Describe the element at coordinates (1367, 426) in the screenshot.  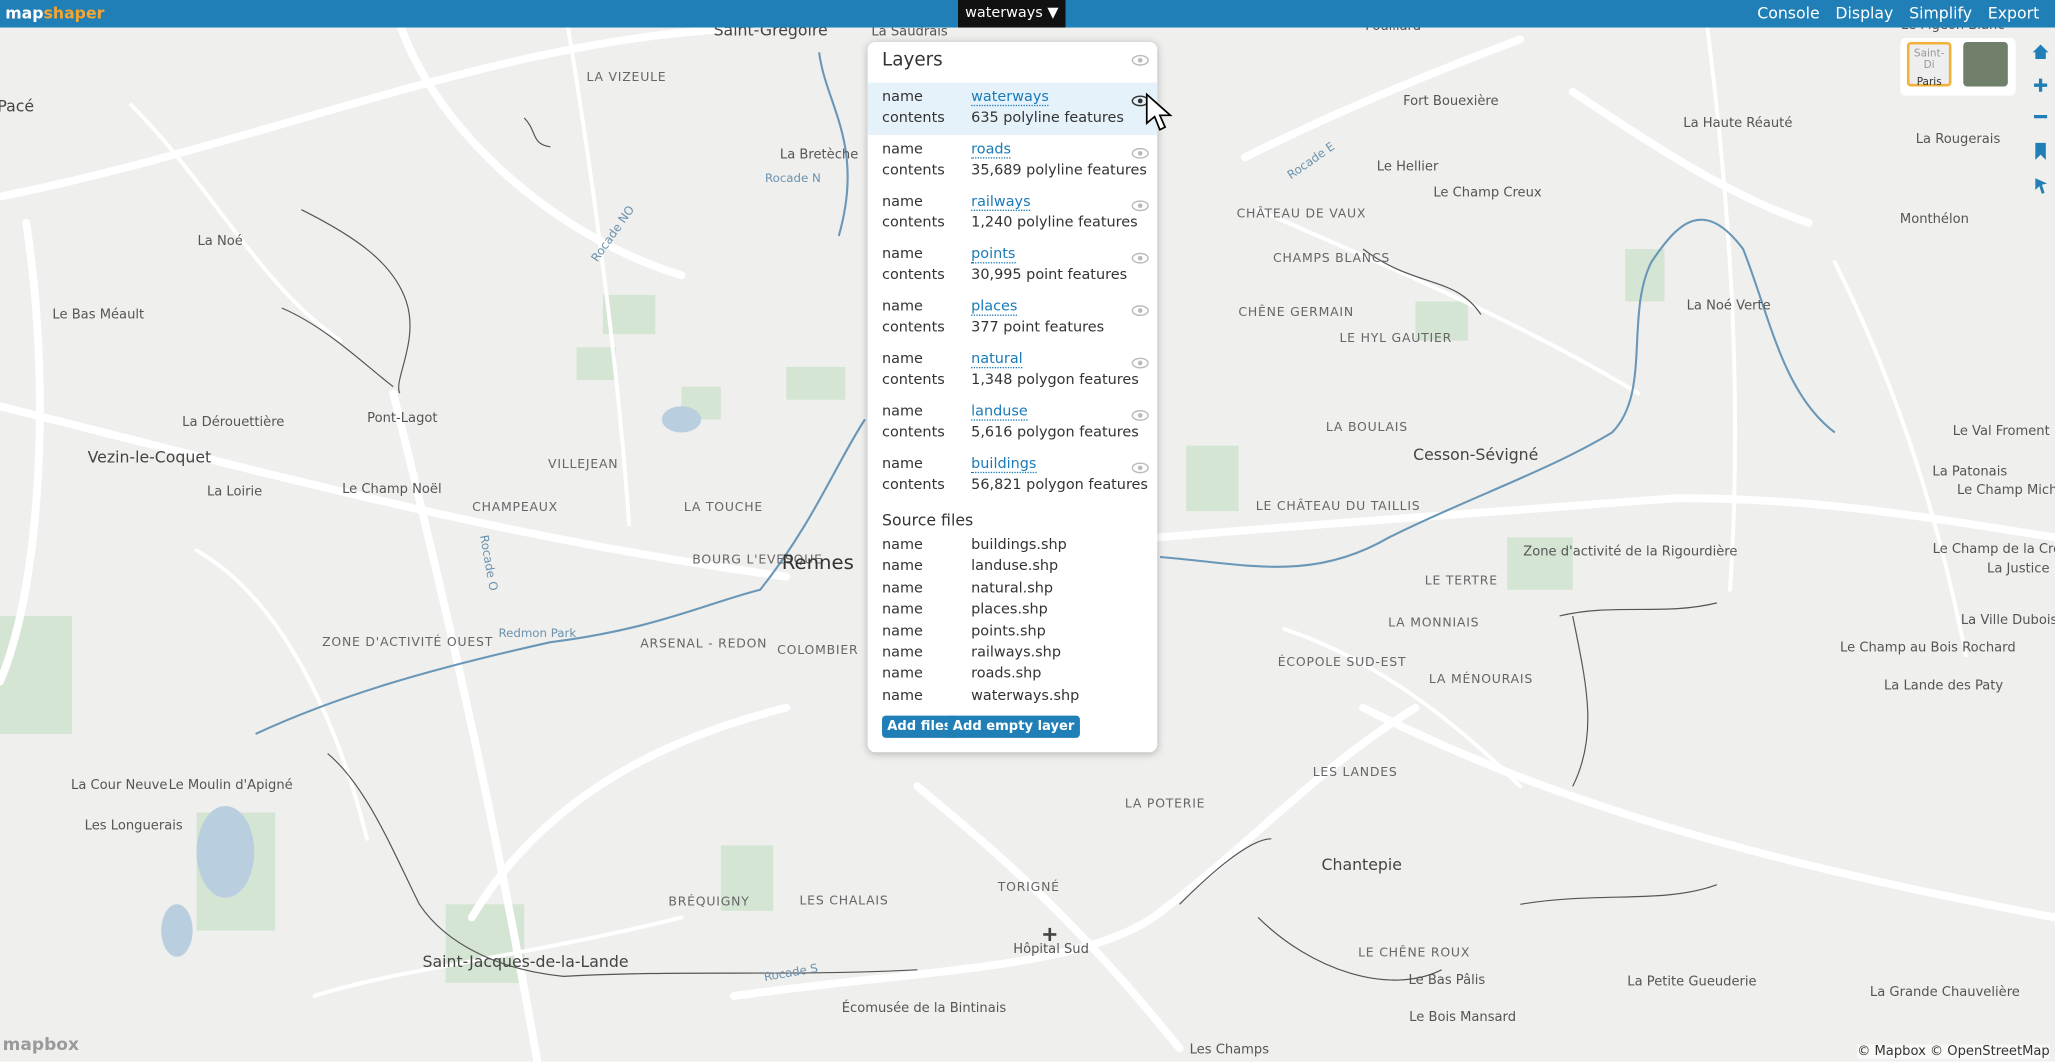
I see `map-label: LA BOULAIS` at that location.